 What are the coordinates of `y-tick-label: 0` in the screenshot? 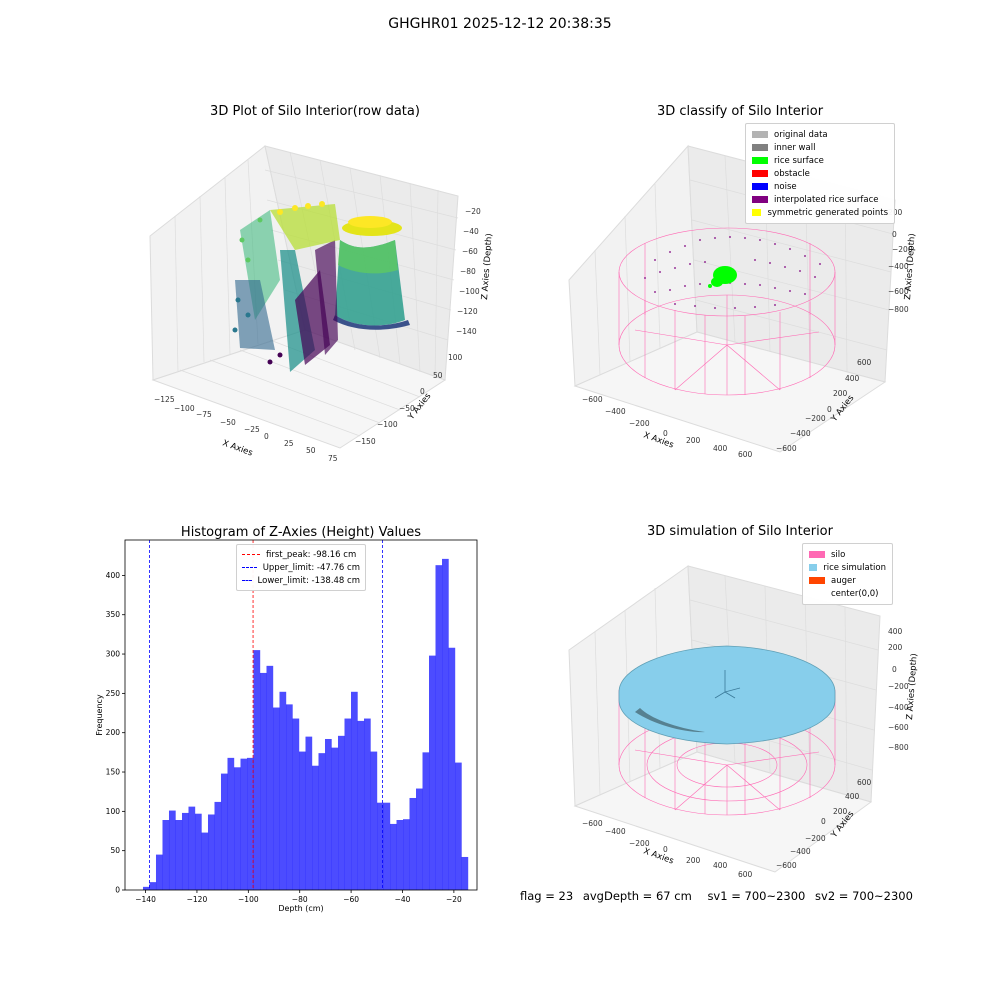 It's located at (117, 890).